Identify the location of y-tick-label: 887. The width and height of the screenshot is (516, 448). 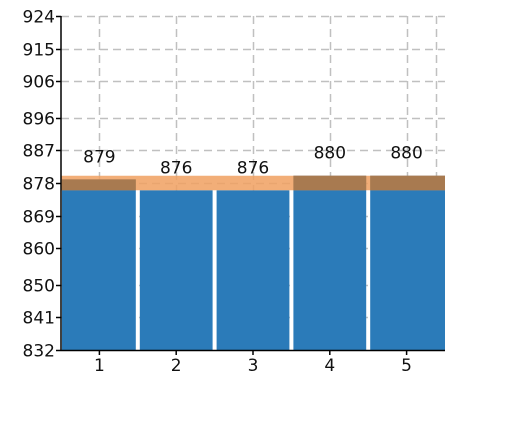
(39, 152).